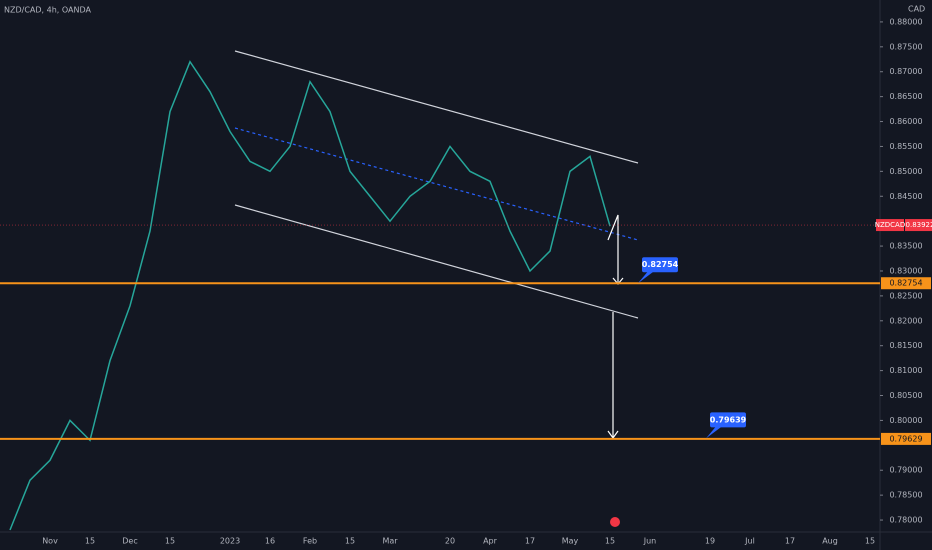  What do you see at coordinates (50, 541) in the screenshot?
I see `x-tick-label: Nov` at bounding box center [50, 541].